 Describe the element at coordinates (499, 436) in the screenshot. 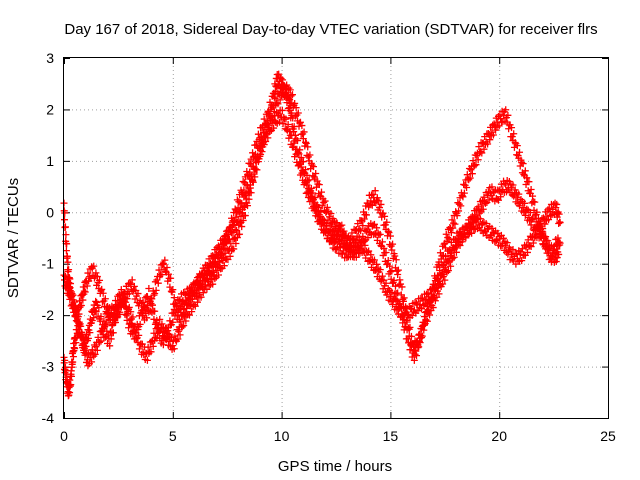

I see `x-tick-label: 20` at that location.